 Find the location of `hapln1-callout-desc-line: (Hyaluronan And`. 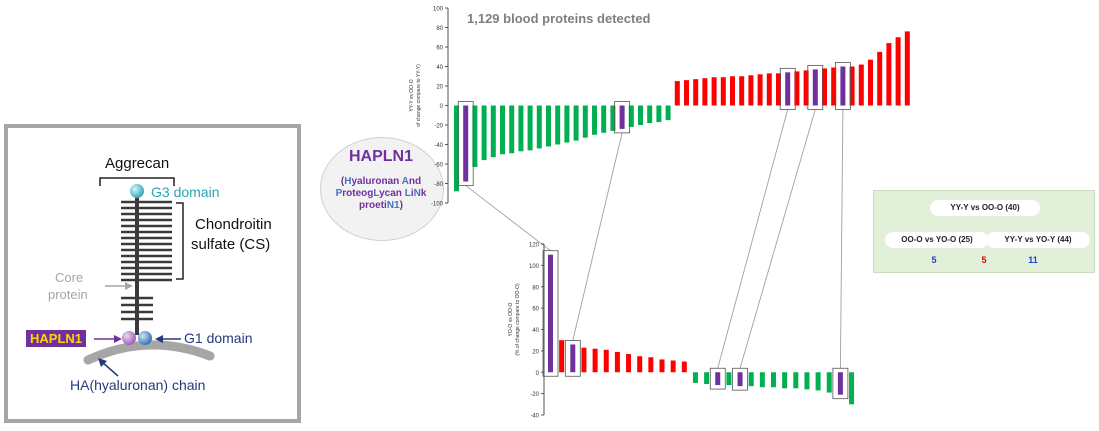

hapln1-callout-desc-line: (Hyaluronan And is located at coordinates (381, 182).